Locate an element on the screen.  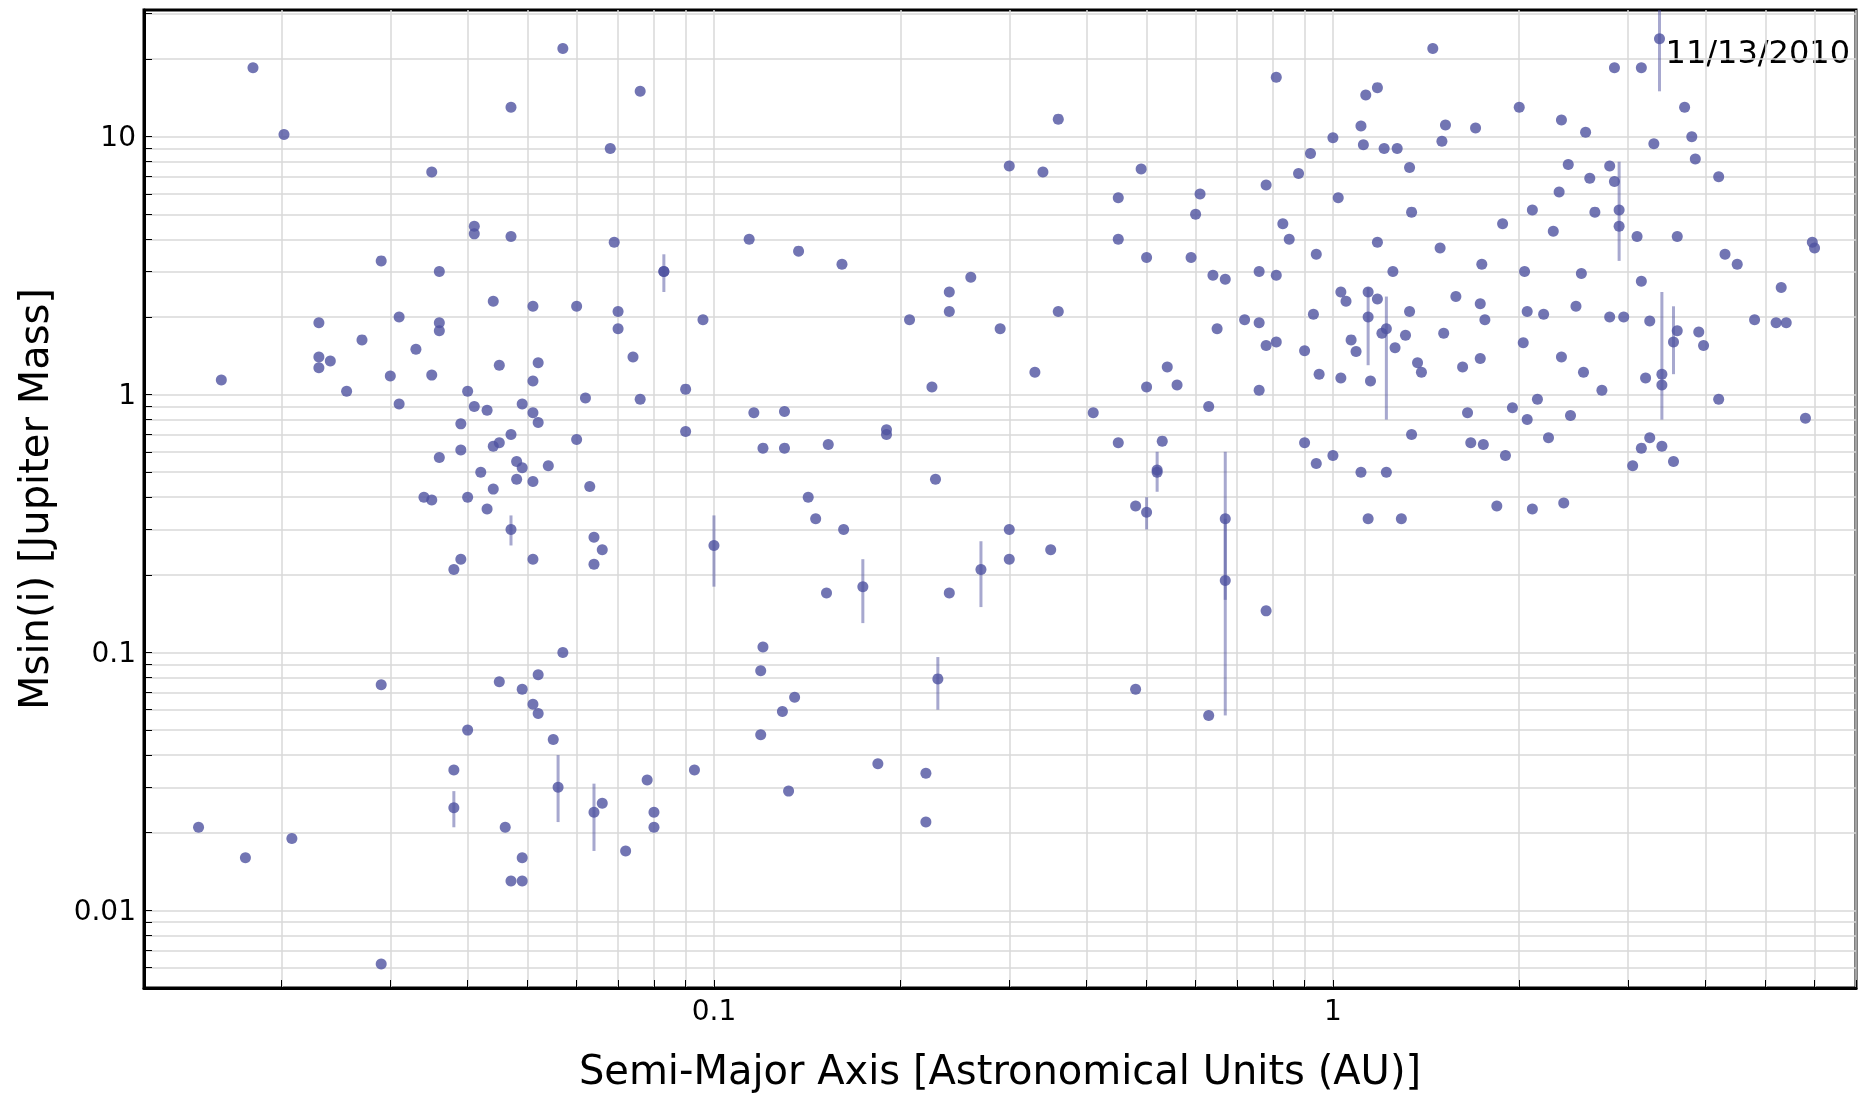
x-axis-title: Semi-Major Axis [Astronomical Units (AU)] is located at coordinates (1000, 1070).